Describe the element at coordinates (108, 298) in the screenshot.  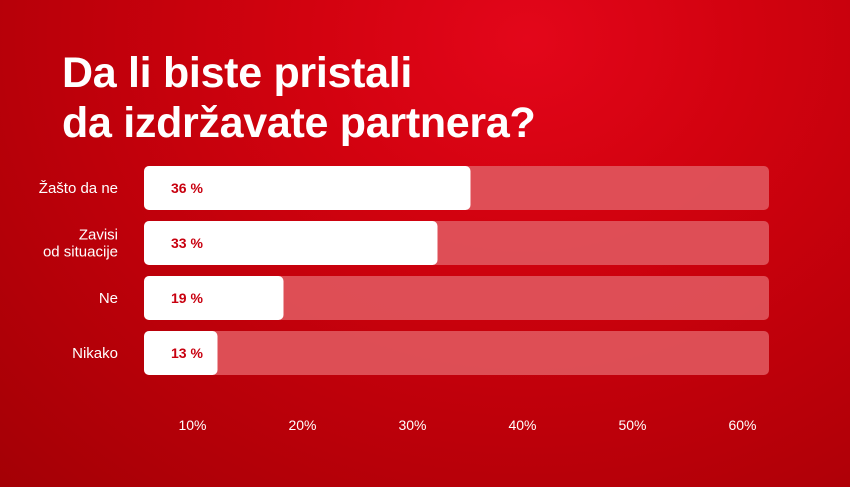
I see `category-label-2-0: Ne` at that location.